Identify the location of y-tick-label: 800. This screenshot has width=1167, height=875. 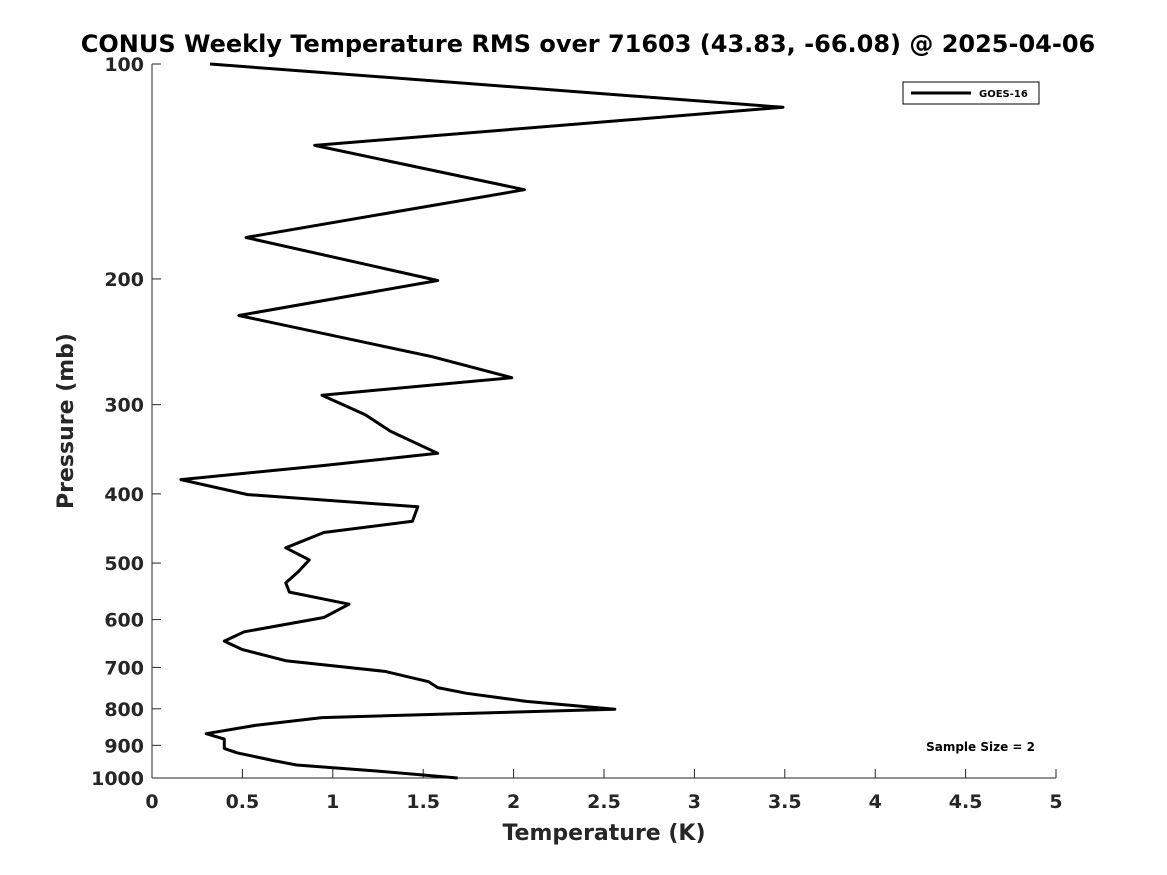
(124, 710).